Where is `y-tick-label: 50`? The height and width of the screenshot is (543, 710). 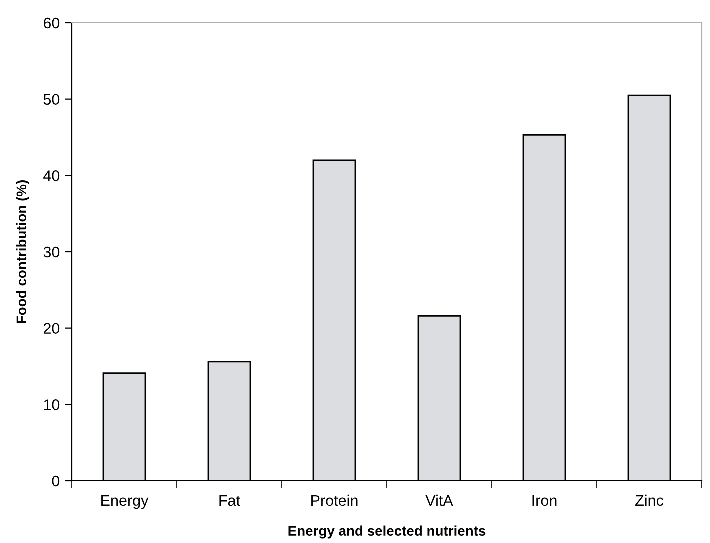 y-tick-label: 50 is located at coordinates (52, 100).